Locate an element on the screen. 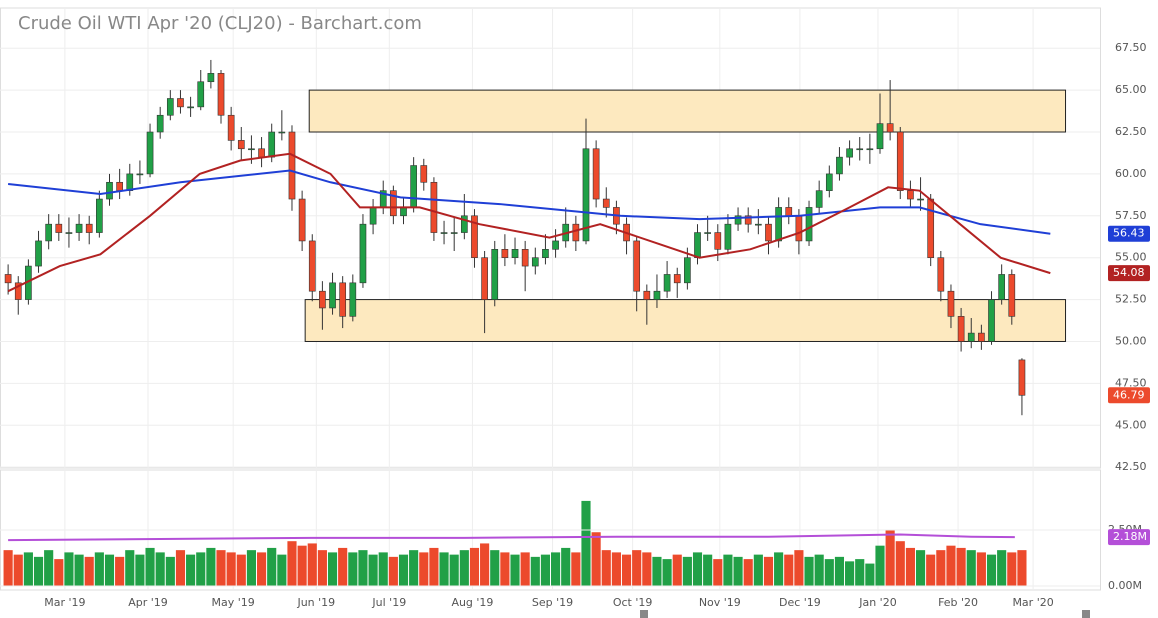 The width and height of the screenshot is (1158, 618). y-tick-label: 62.50 is located at coordinates (1131, 131).